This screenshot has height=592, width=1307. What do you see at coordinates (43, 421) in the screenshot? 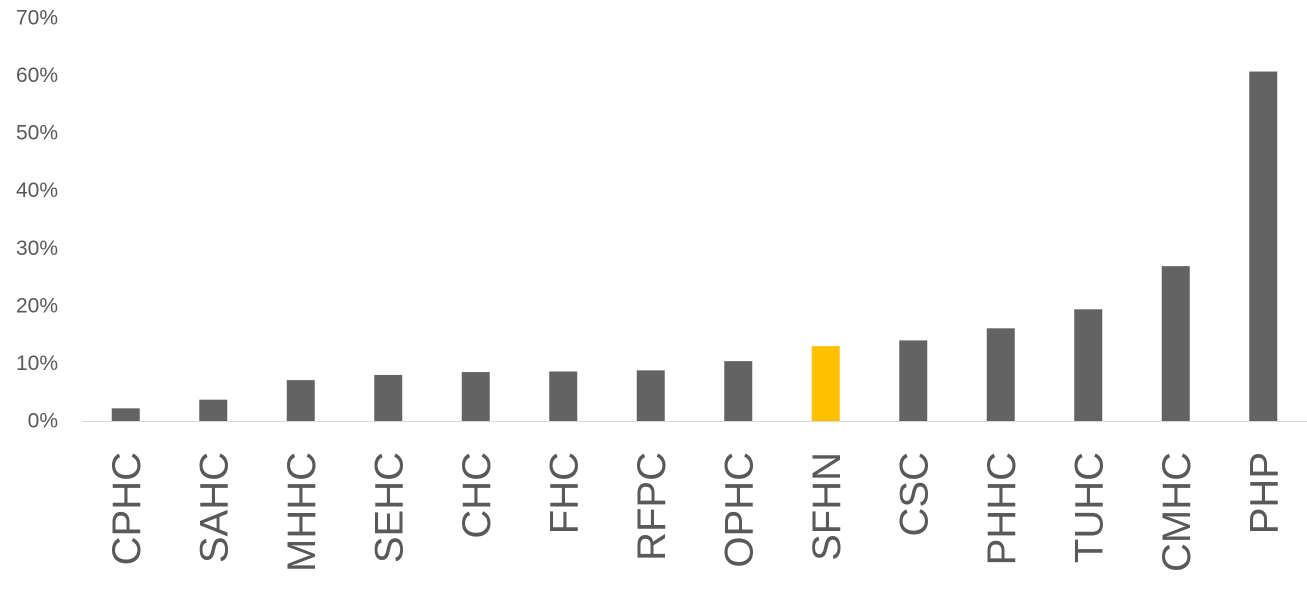
I see `y-tick-label: 0%` at bounding box center [43, 421].